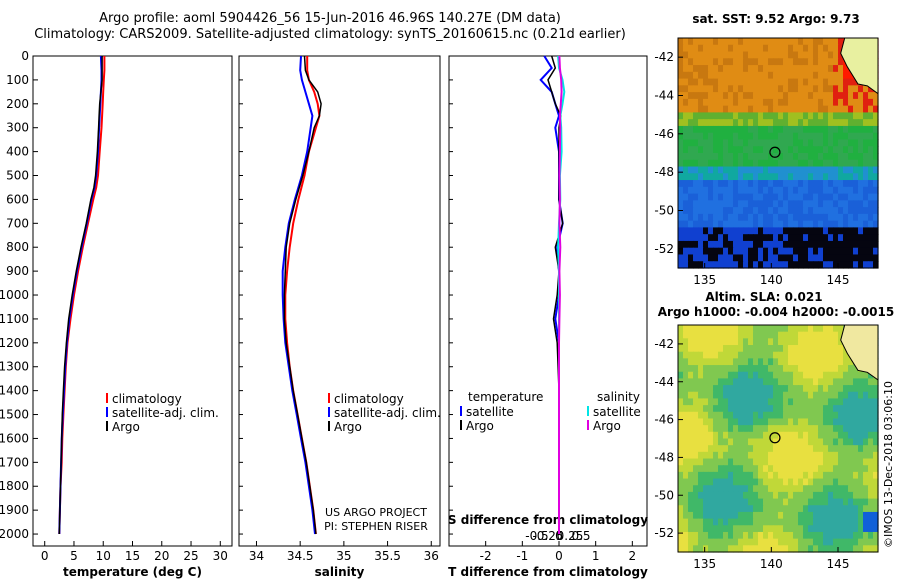  What do you see at coordinates (664, 420) in the screenshot?
I see `y-tick-label: -46` at bounding box center [664, 420].